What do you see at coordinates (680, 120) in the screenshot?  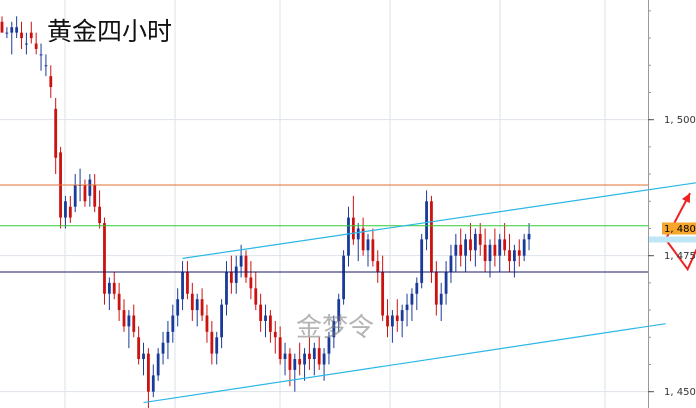 I see `price-tick-label: 1, 500` at bounding box center [680, 120].